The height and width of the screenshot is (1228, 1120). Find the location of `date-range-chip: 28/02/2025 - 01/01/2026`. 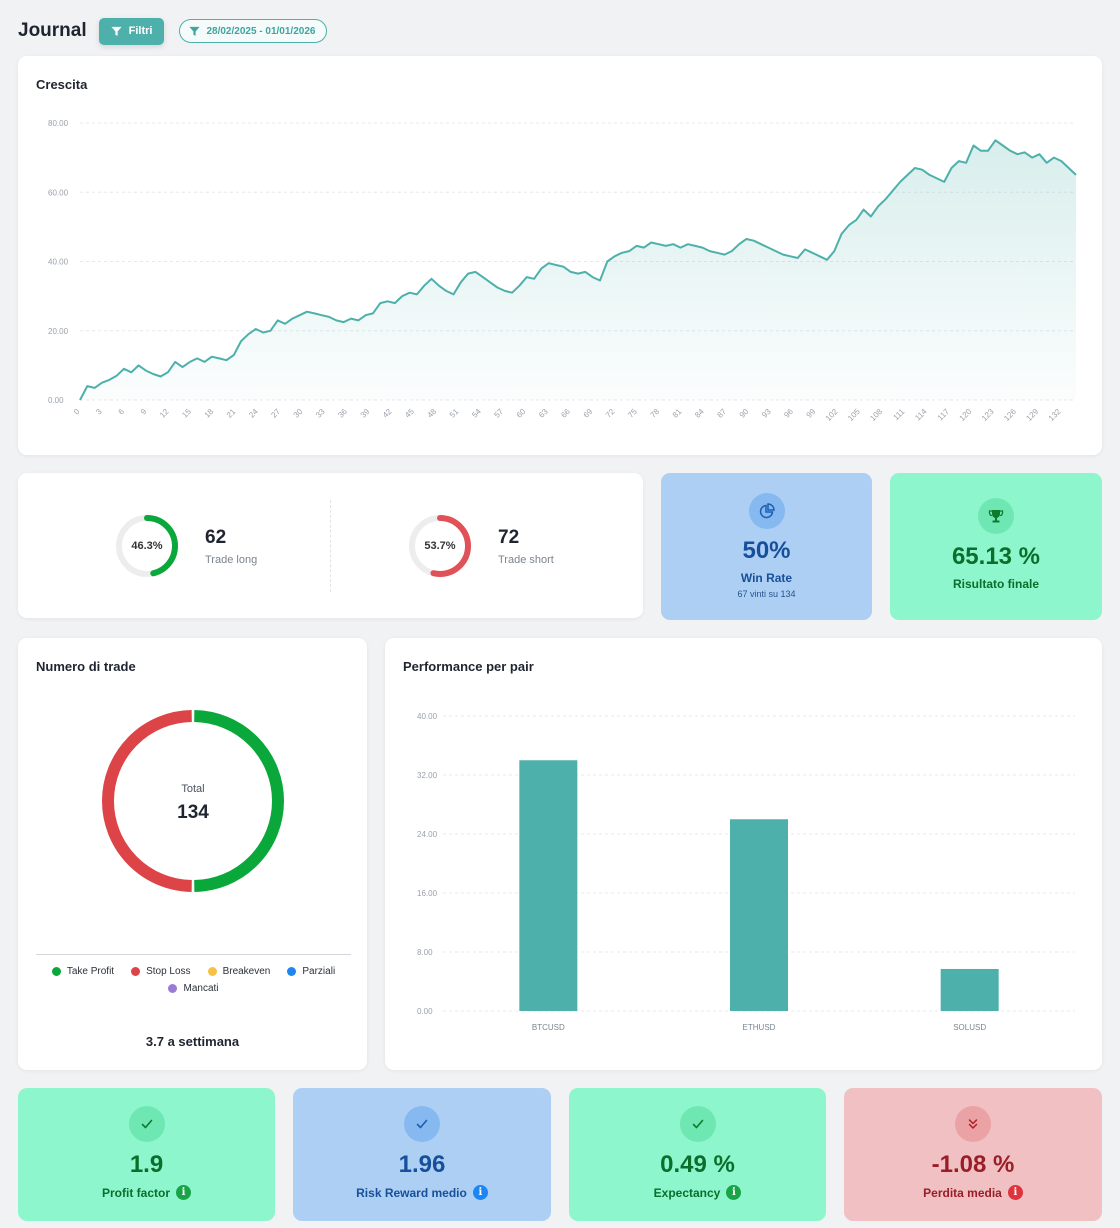

date-range-chip: 28/02/2025 - 01/01/2026 is located at coordinates (253, 31).